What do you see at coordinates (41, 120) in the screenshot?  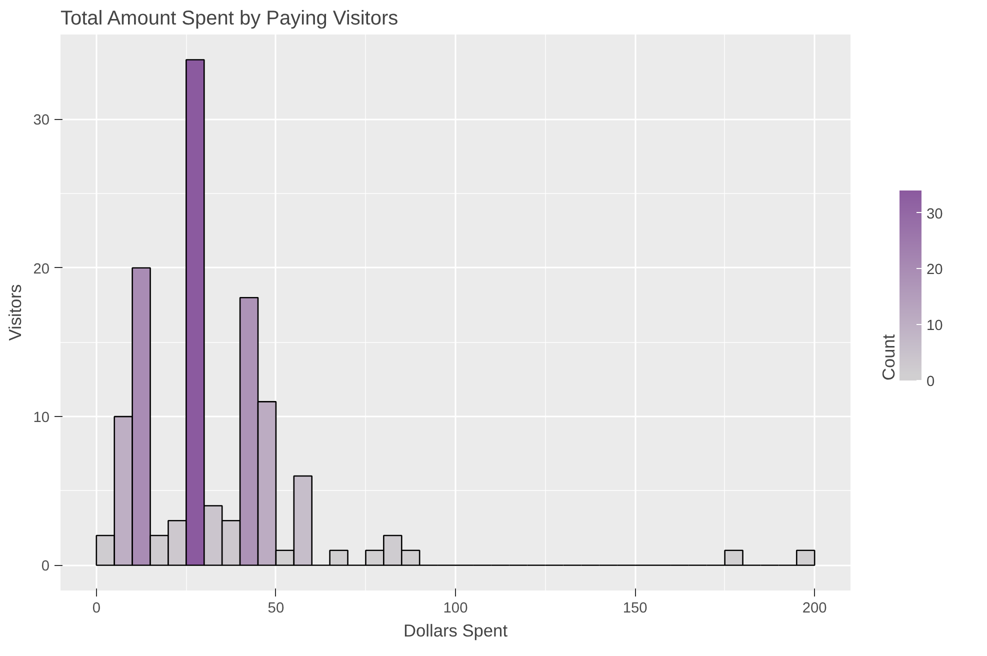 I see `y-tick-label: 30` at bounding box center [41, 120].